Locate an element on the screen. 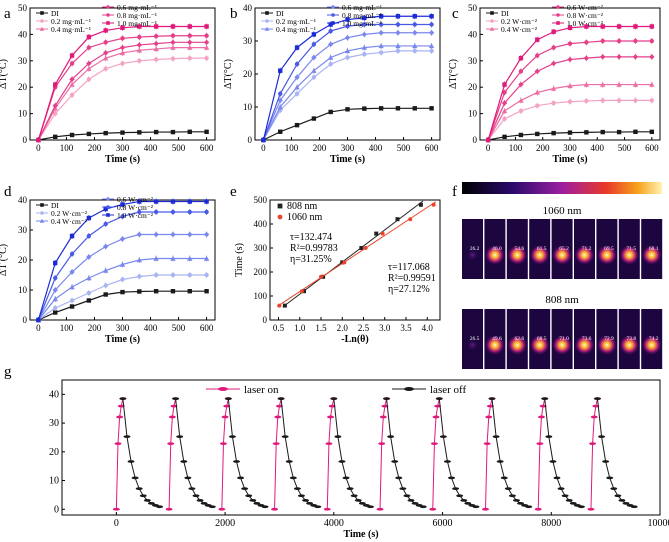 This screenshot has width=669, height=542. fit-annotation: R²=0.99783 is located at coordinates (314, 248).